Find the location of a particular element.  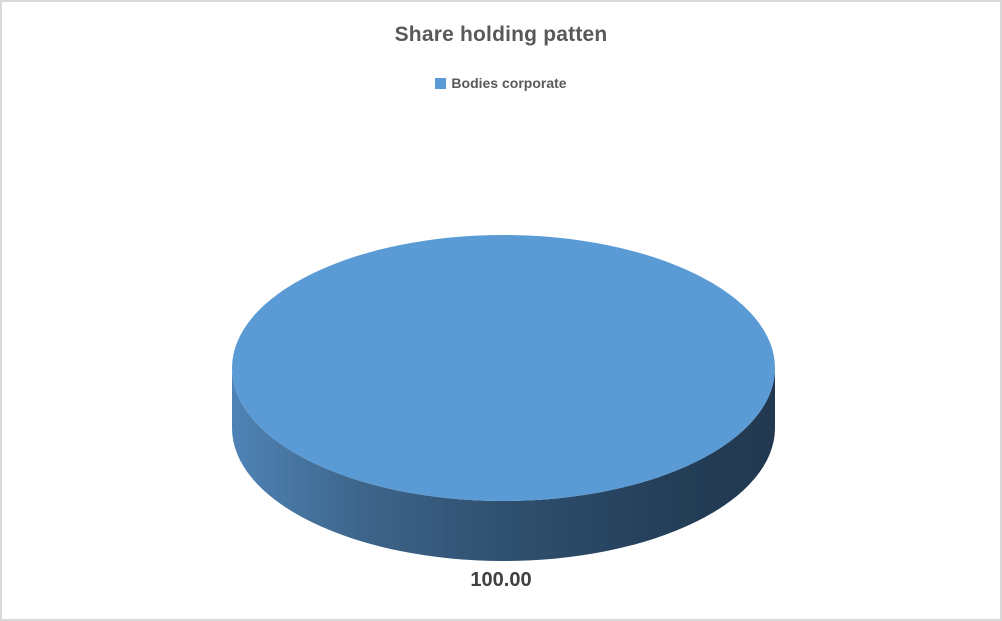

legend: Bodies corporate is located at coordinates (501, 83).